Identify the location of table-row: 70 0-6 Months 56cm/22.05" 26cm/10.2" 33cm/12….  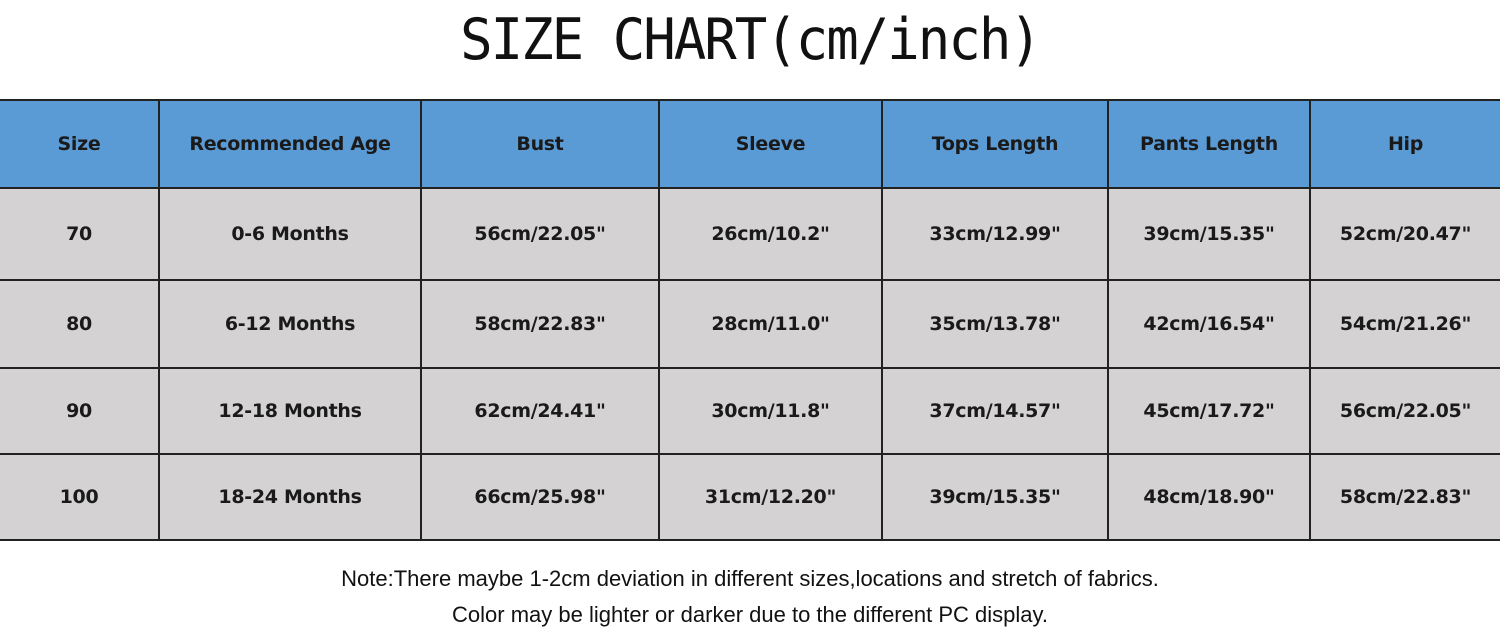
(750, 234).